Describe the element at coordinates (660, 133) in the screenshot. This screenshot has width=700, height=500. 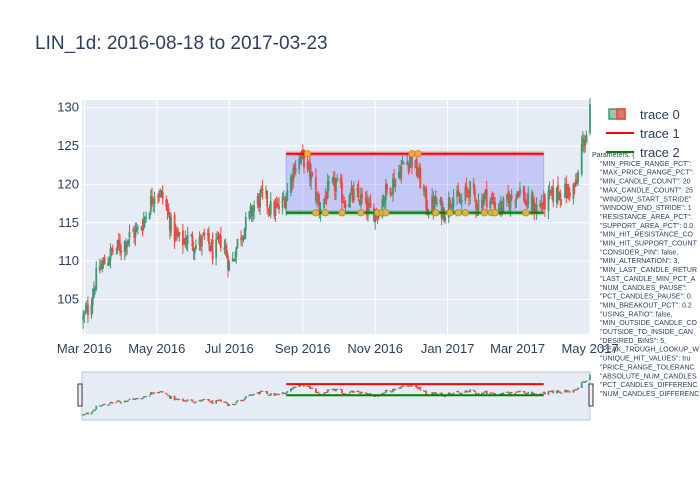
I see `legend-label-trace-1: trace 1` at that location.